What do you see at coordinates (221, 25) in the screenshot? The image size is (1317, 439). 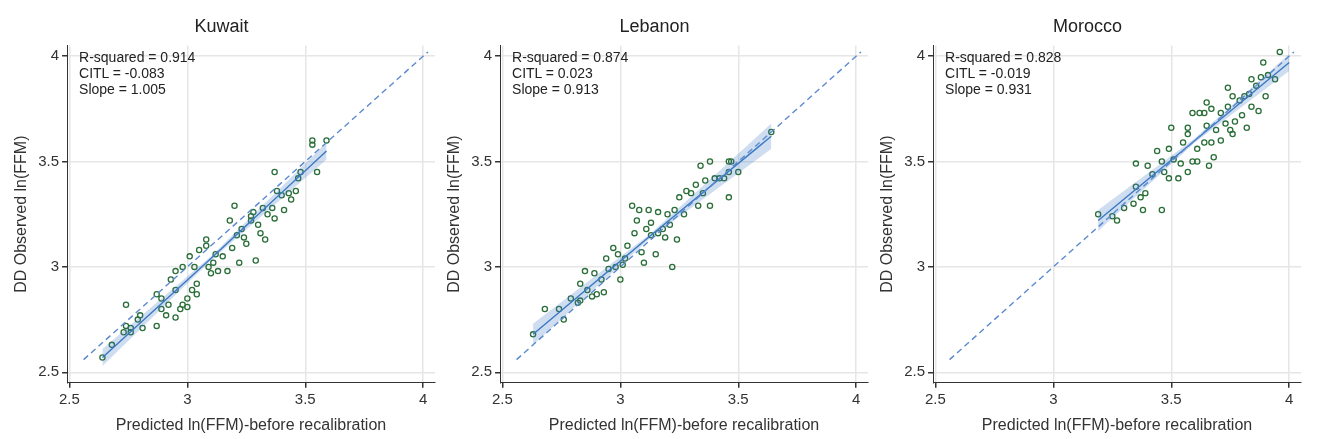 I see `chart-title: Kuwait` at bounding box center [221, 25].